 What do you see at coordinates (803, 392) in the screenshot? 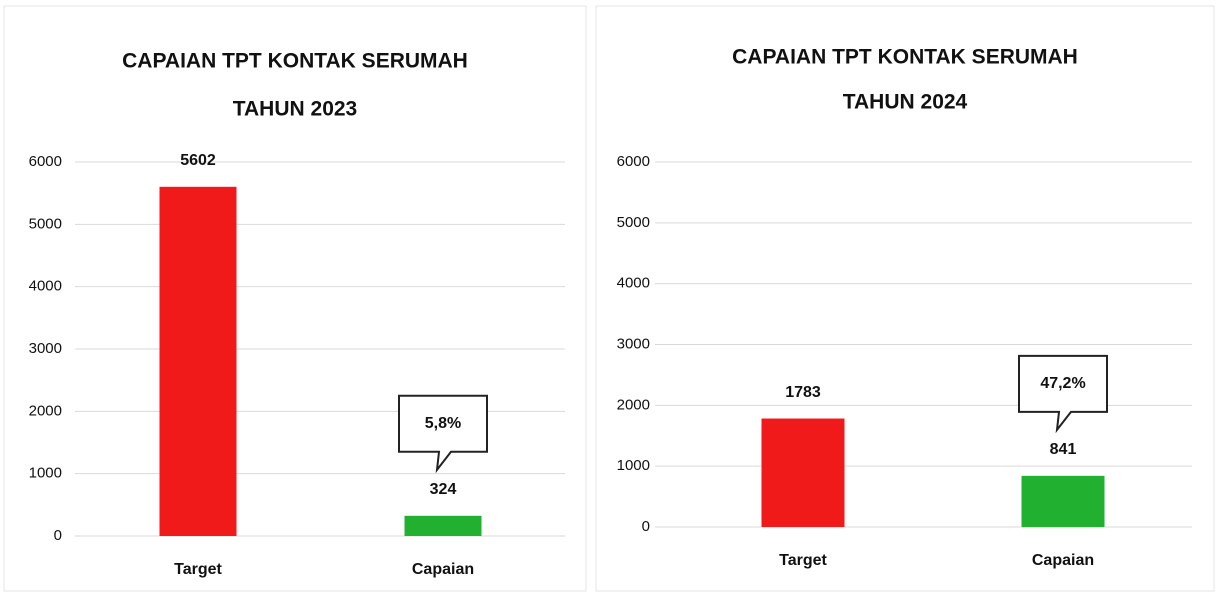
I see `data-label: 1783` at bounding box center [803, 392].